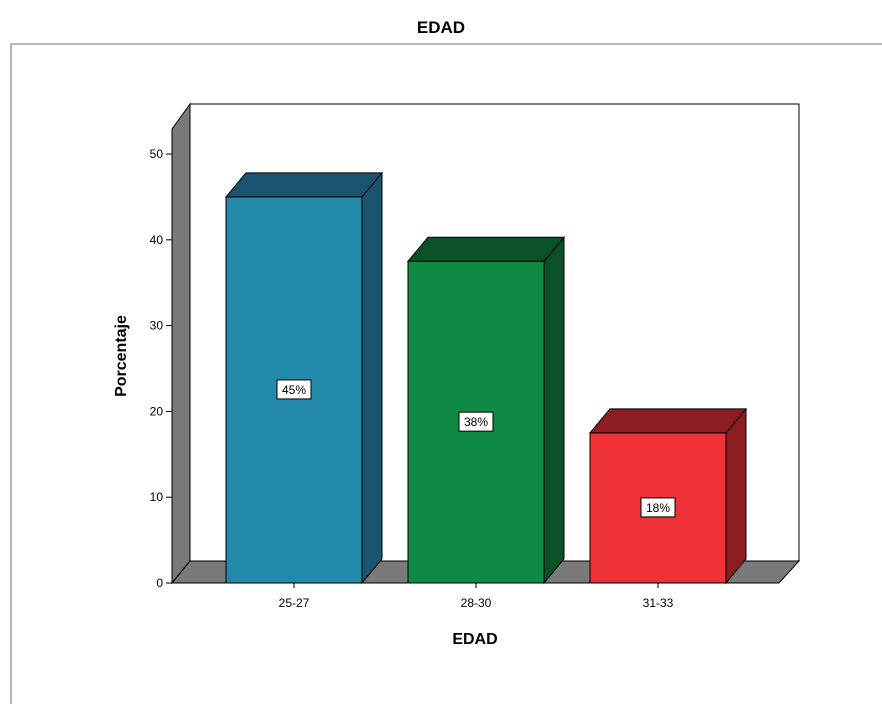 This screenshot has height=704, width=882. Describe the element at coordinates (181, 343) in the screenshot. I see `side-wall` at that location.